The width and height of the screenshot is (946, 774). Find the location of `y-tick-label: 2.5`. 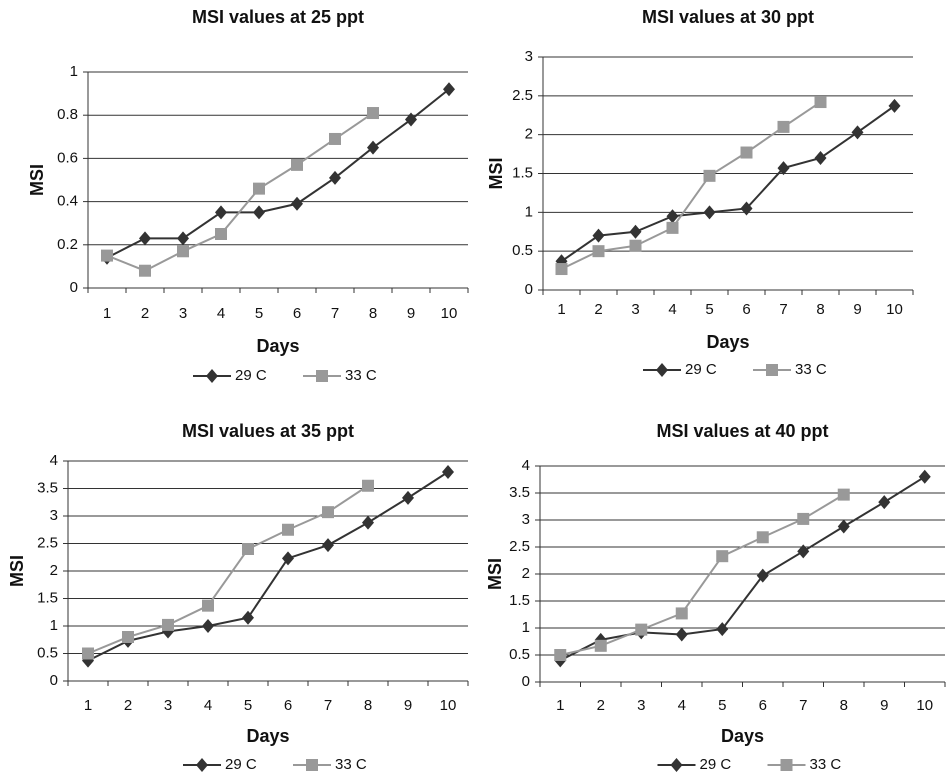

y-tick-label: 2.5 is located at coordinates (522, 95).